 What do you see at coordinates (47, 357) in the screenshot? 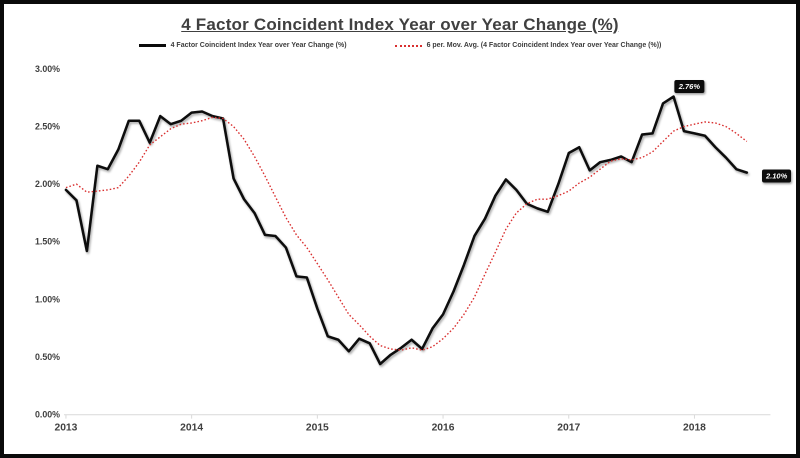
I see `svg-text: 0.50%` at bounding box center [47, 357].